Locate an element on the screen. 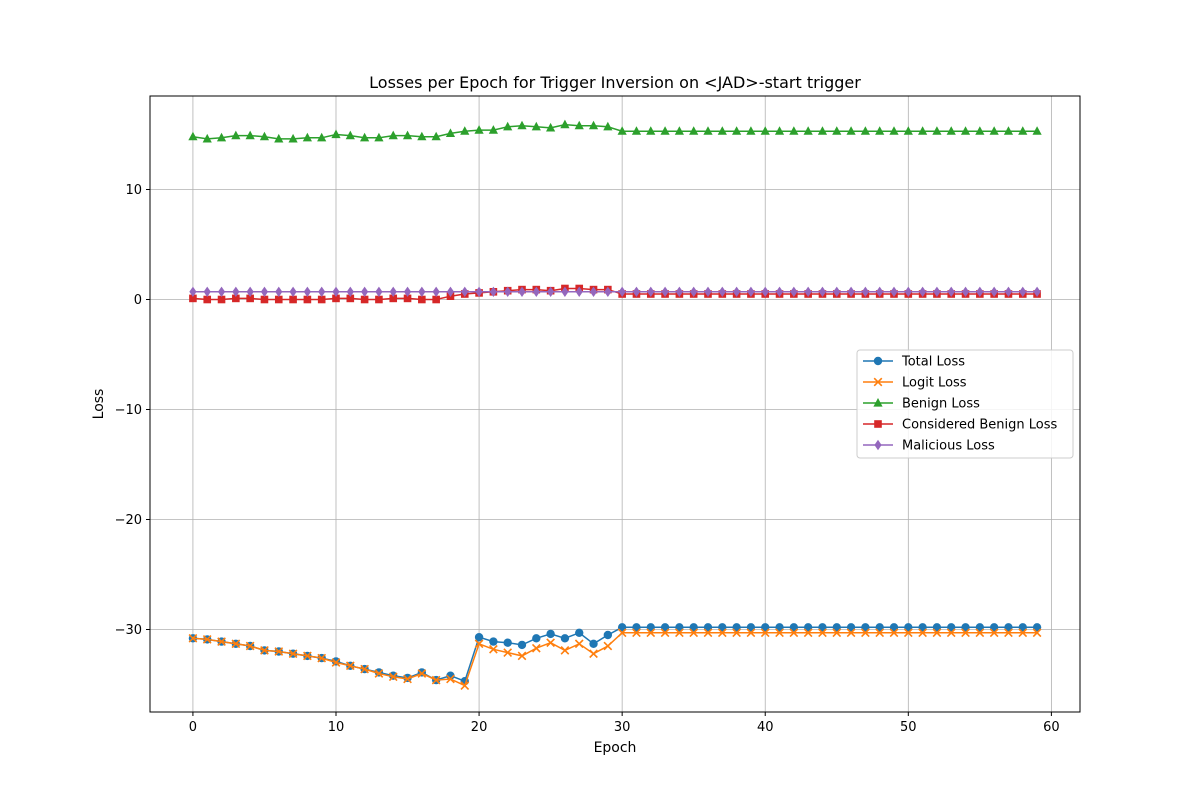  legend-label: Total Loss is located at coordinates (933, 362).